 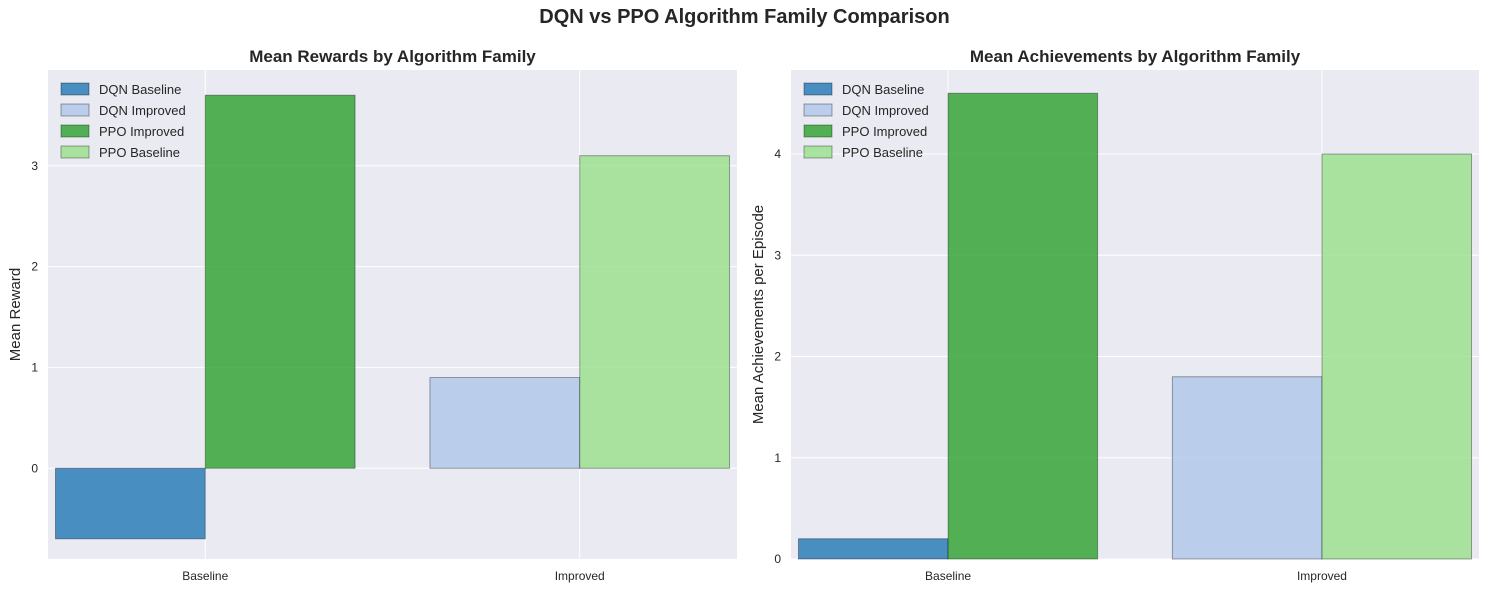 I want to click on y-axis-label: Mean Reward, so click(x=15, y=314).